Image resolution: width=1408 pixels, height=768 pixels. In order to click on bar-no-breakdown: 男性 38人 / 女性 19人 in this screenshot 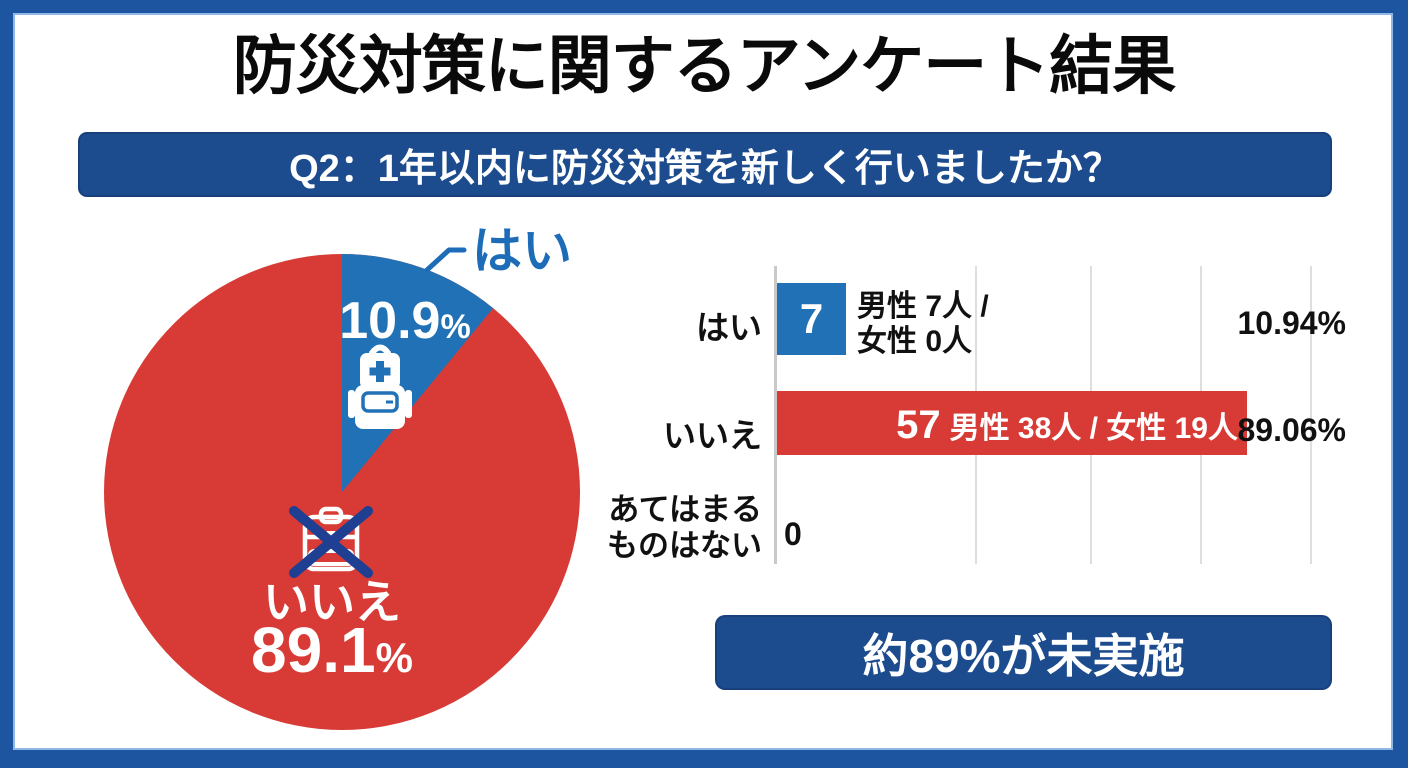, I will do `click(1093, 428)`.